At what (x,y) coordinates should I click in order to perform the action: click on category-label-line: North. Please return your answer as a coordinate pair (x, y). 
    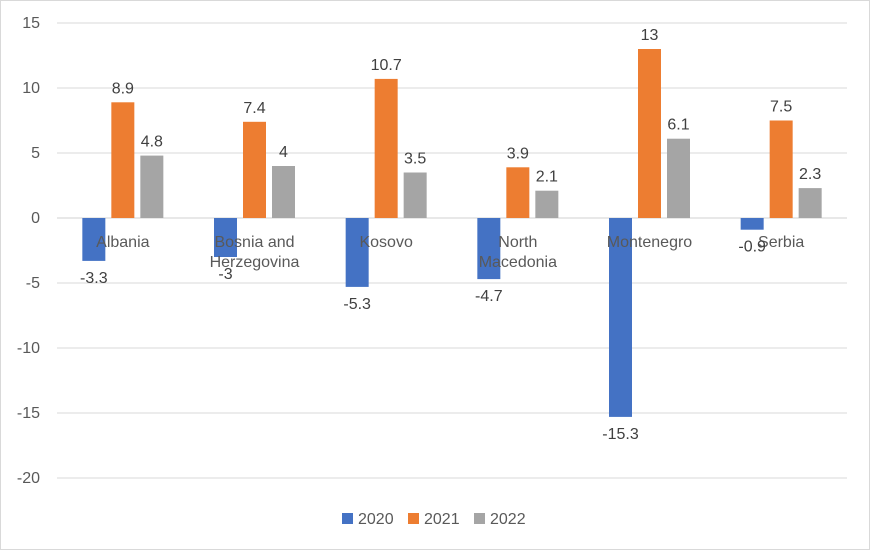
    Looking at the image, I should click on (517, 242).